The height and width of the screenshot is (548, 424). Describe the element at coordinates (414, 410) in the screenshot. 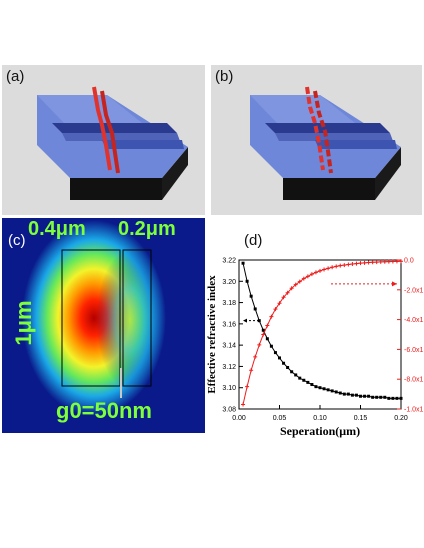

I see `y2-tick-label: -1.0x1` at that location.